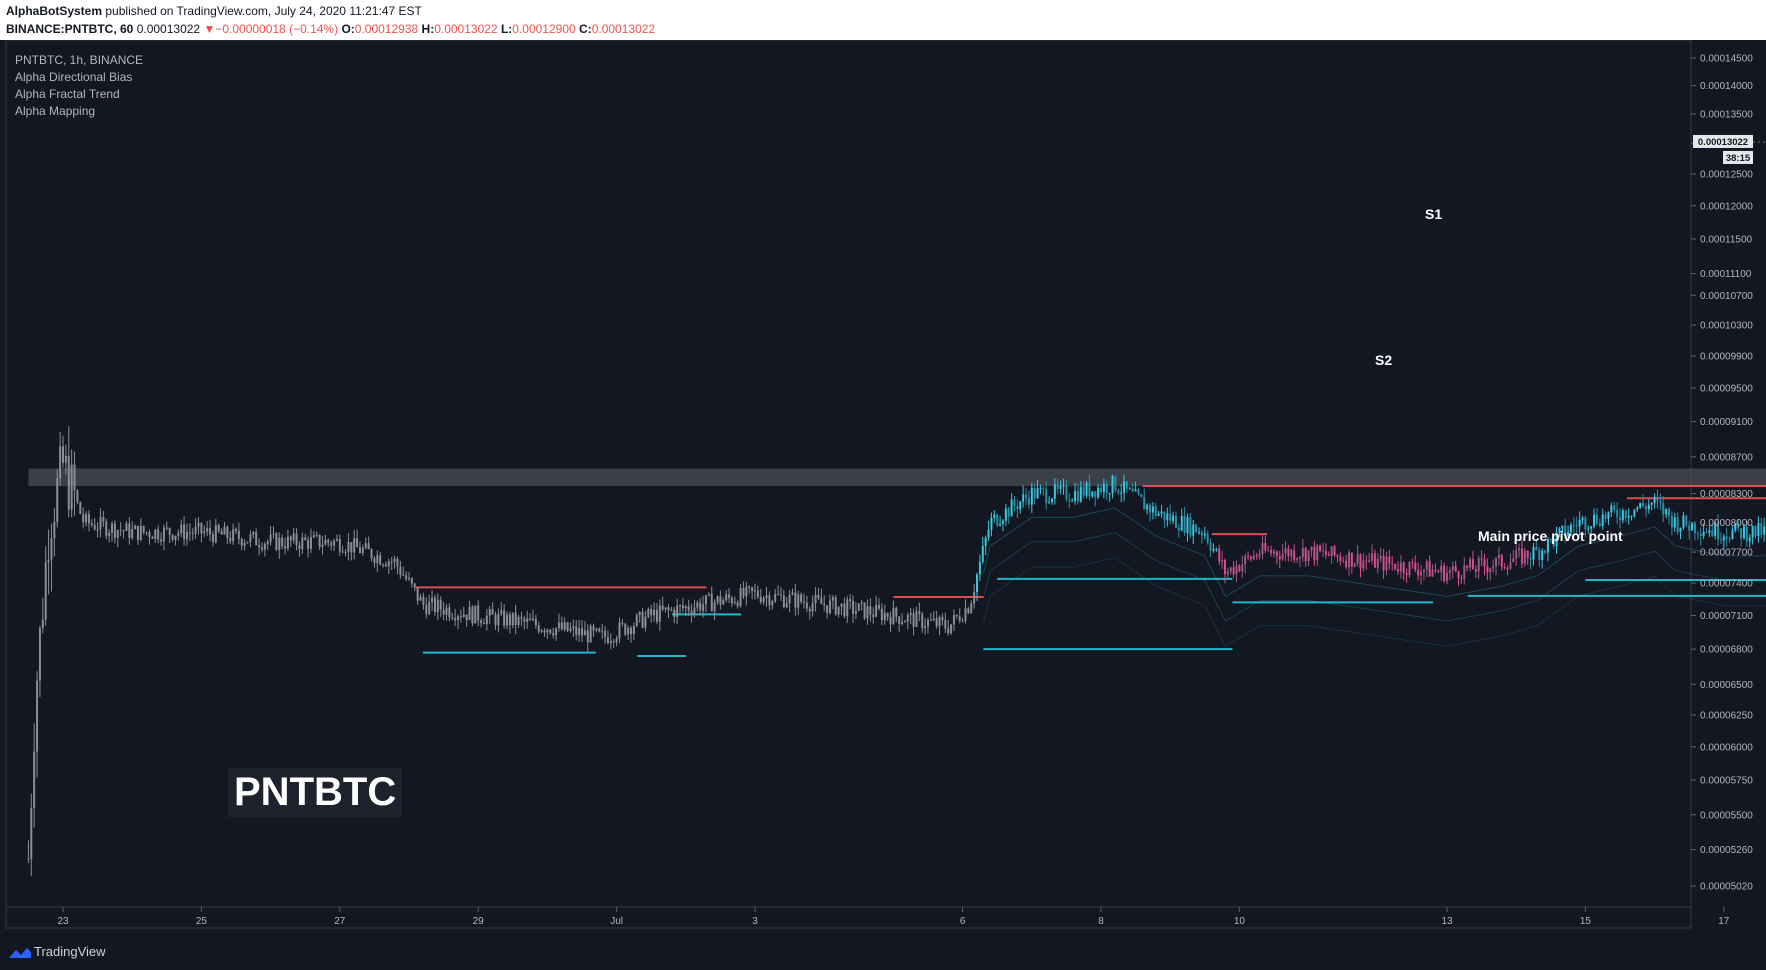 The width and height of the screenshot is (1766, 970). I want to click on legend-indicator: Alpha Directional Bias, so click(74, 77).